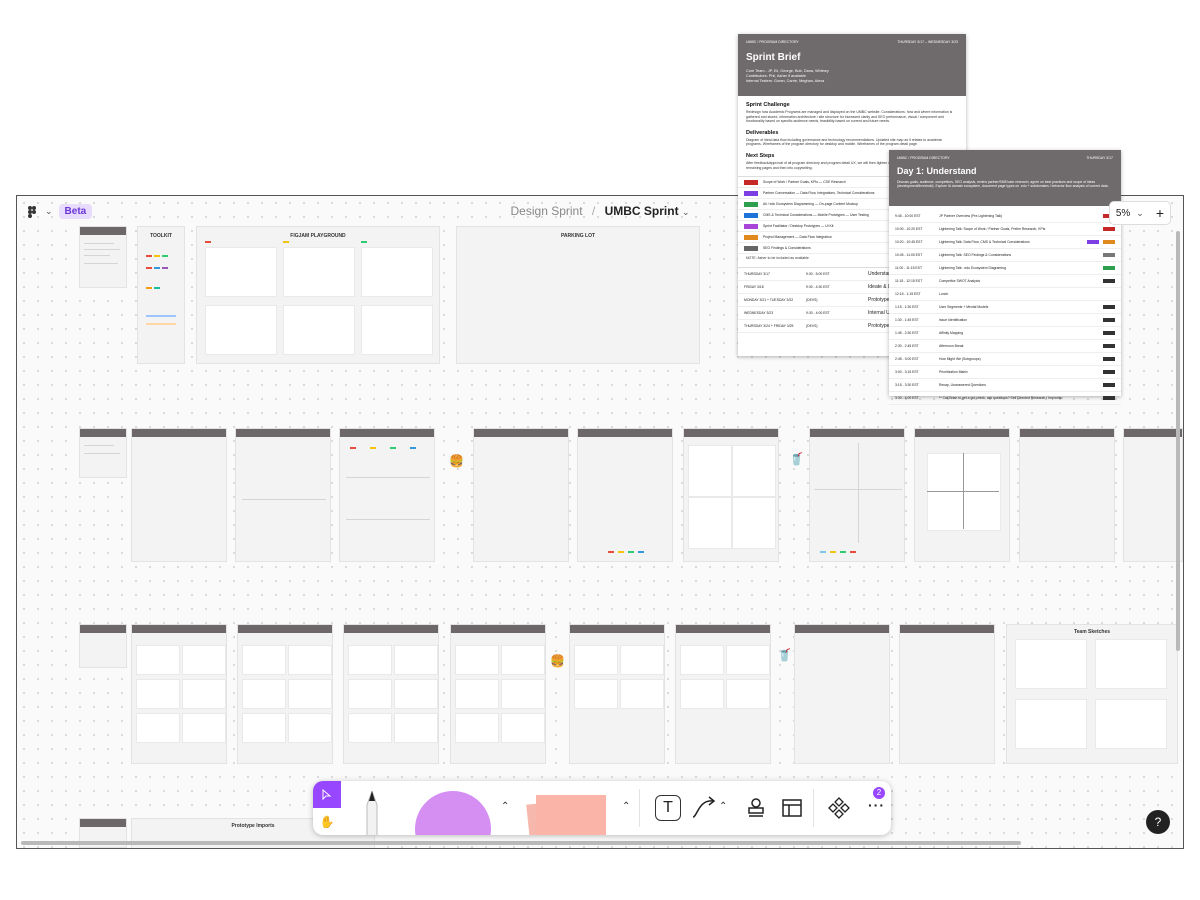  Describe the element at coordinates (812, 299) in the screenshot. I see `schedule-time: (DEVS)` at that location.